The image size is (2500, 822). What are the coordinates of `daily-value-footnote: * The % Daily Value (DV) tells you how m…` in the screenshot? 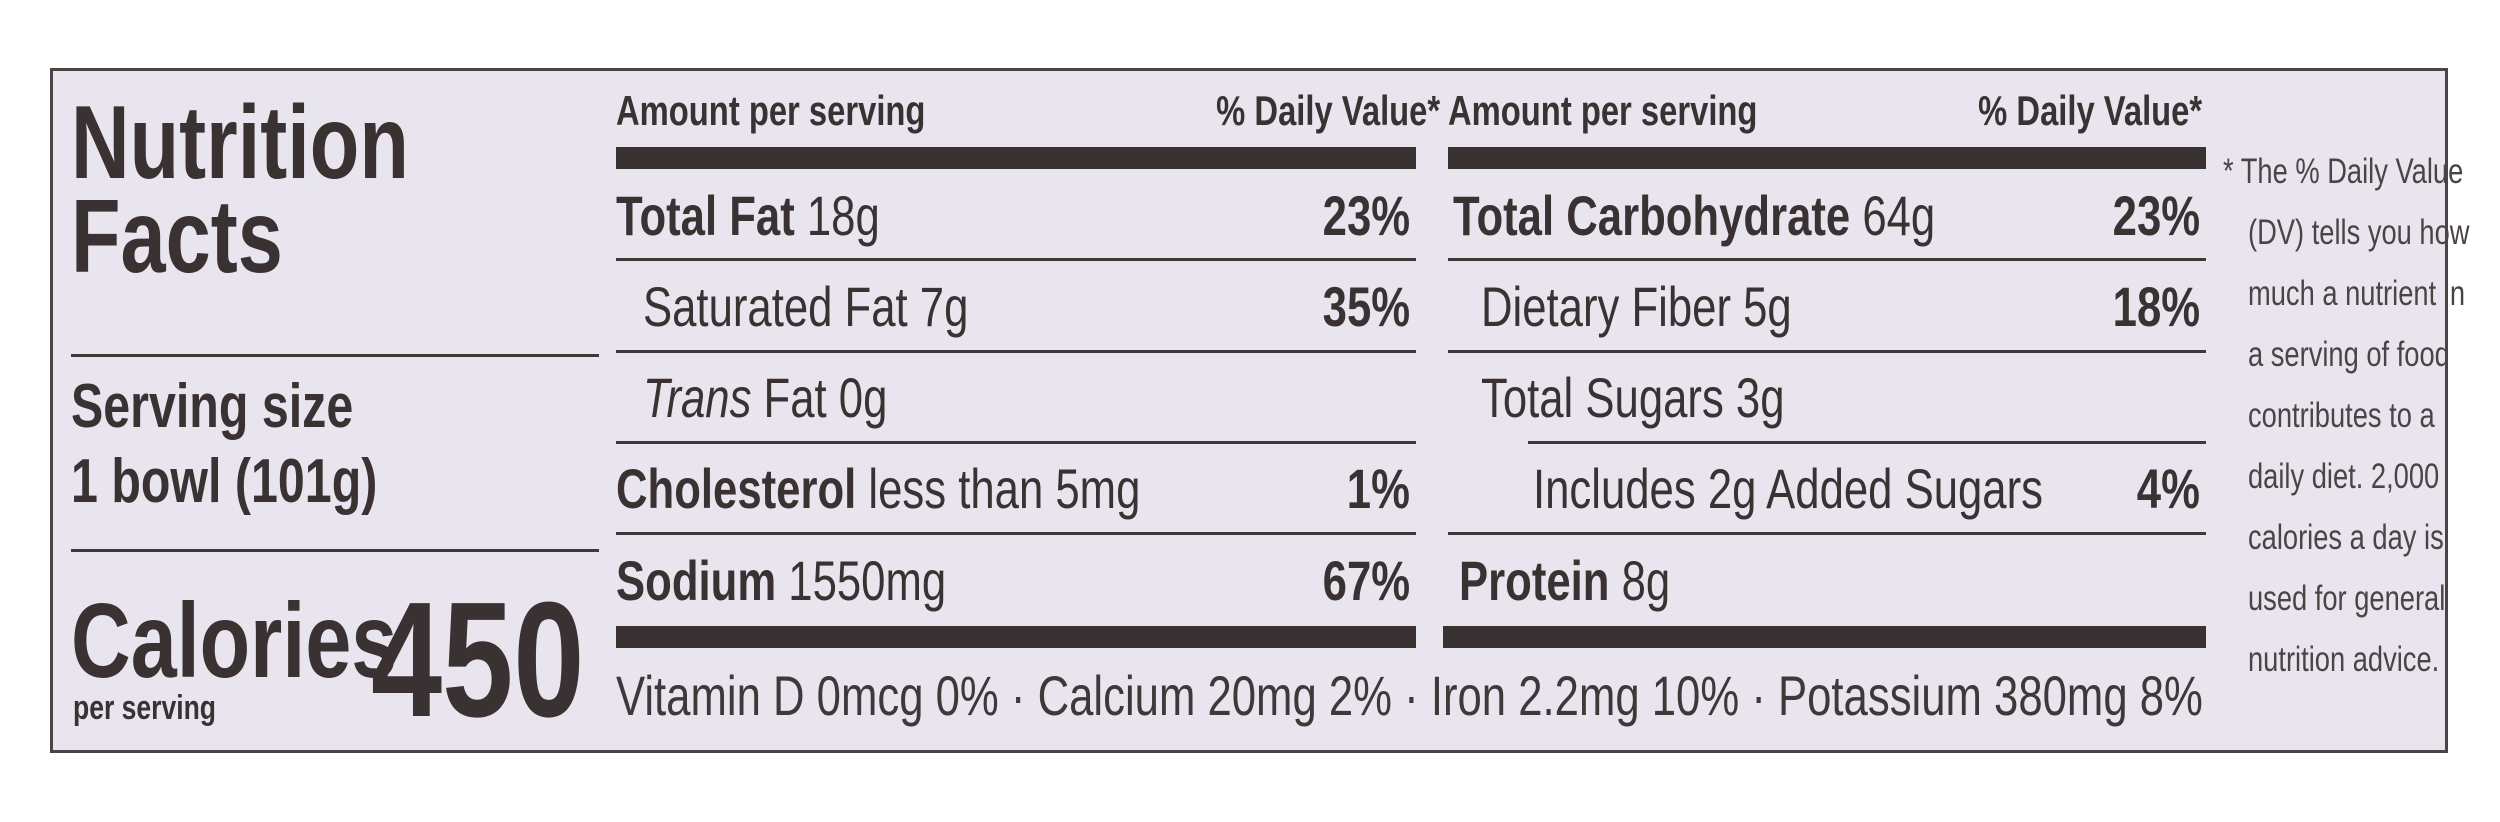 It's located at (2346, 415).